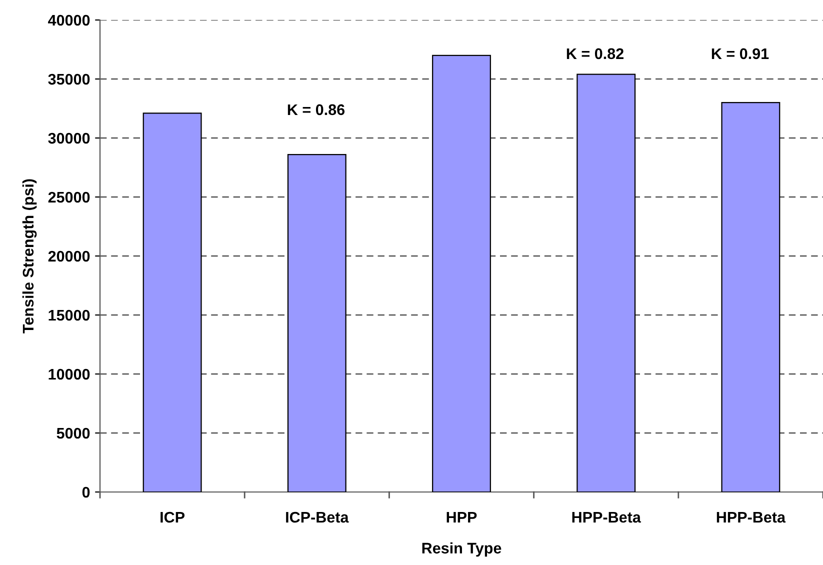 This screenshot has width=823, height=565. What do you see at coordinates (316, 110) in the screenshot?
I see `annotation: K = 0.86` at bounding box center [316, 110].